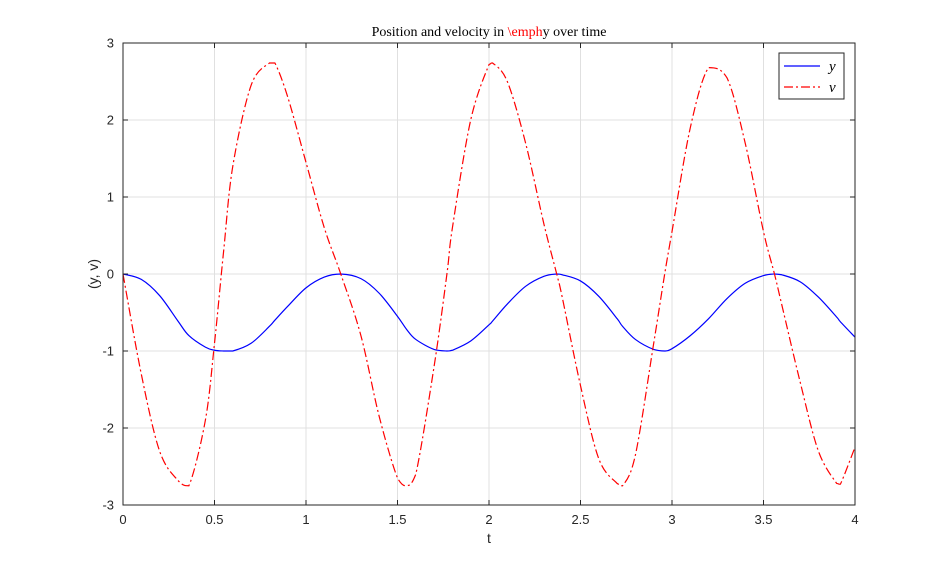  What do you see at coordinates (488, 519) in the screenshot?
I see `x-tick-label: 2` at bounding box center [488, 519].